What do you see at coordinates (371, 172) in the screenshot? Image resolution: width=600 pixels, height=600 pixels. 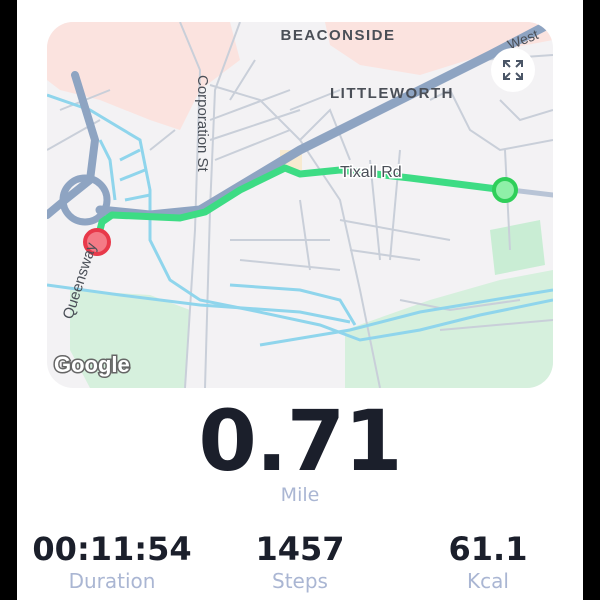 I see `map-label-tixall-rd: Tixall Rd` at bounding box center [371, 172].